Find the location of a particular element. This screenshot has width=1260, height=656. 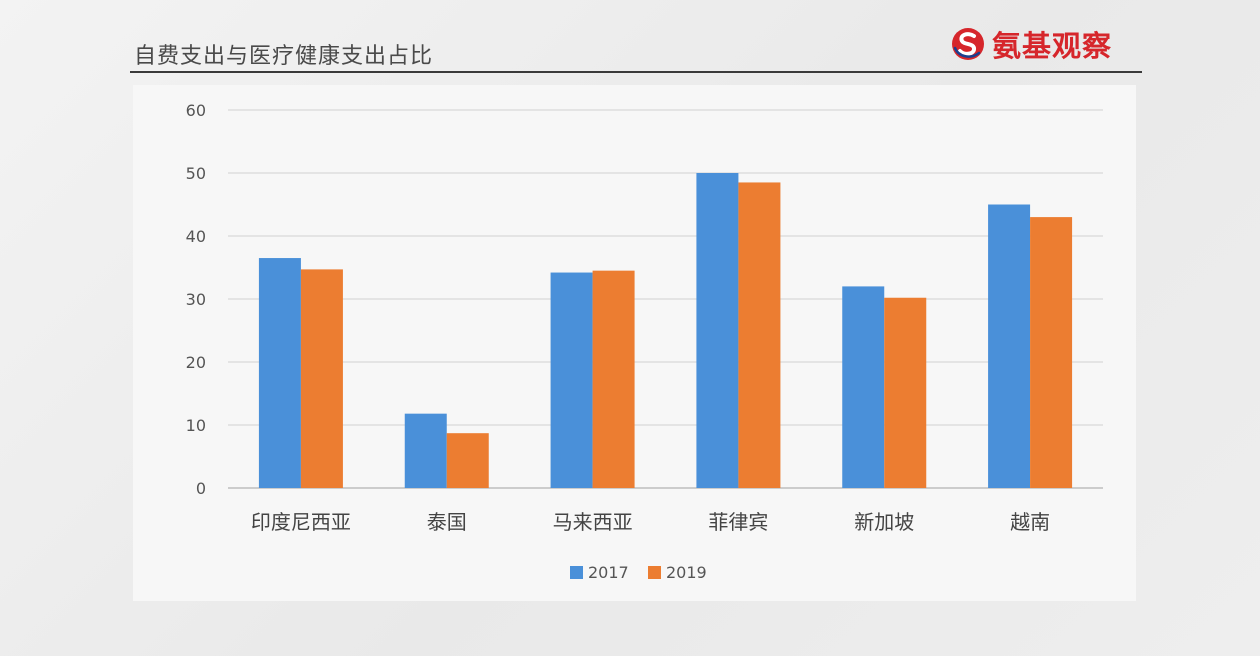

y-tick-label: 10 is located at coordinates (196, 425).